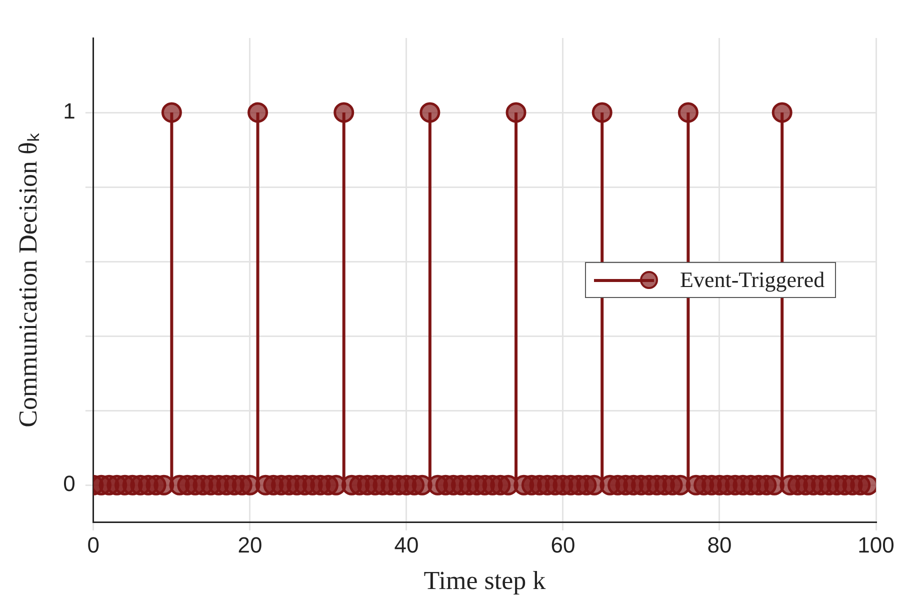 This screenshot has width=912, height=606. Describe the element at coordinates (406, 545) in the screenshot. I see `x-tick-label: 40` at that location.